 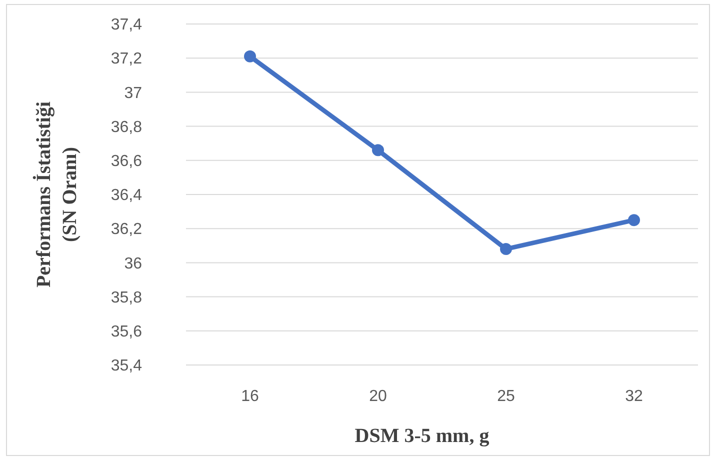 I want to click on x-axis-title: DSM 3-5 mm, g, so click(x=422, y=436).